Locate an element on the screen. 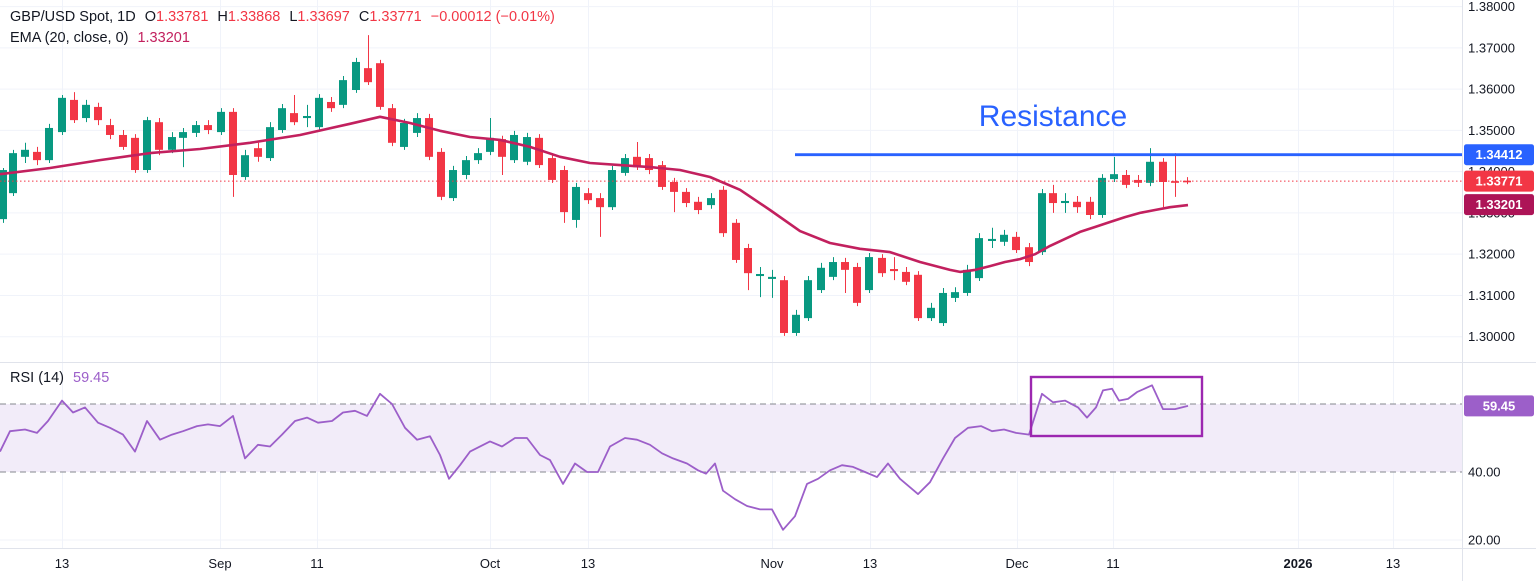  ema-indicator-label: EMA (20, close, 0) is located at coordinates (69, 38).